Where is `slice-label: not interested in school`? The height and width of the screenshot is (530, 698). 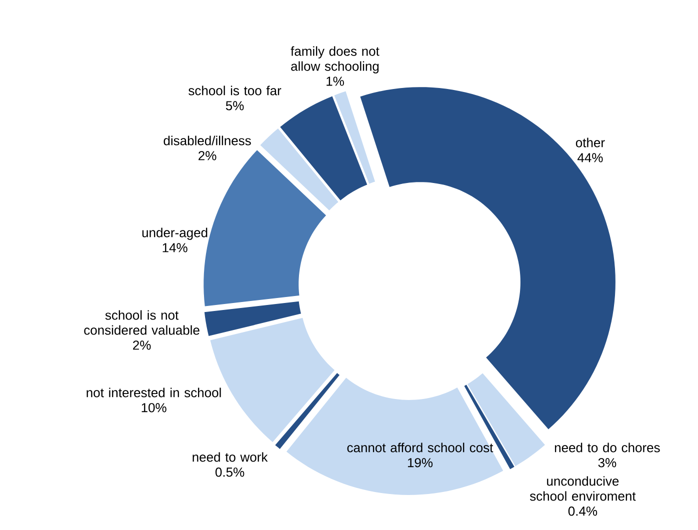
slice-label: not interested in school is located at coordinates (153, 393).